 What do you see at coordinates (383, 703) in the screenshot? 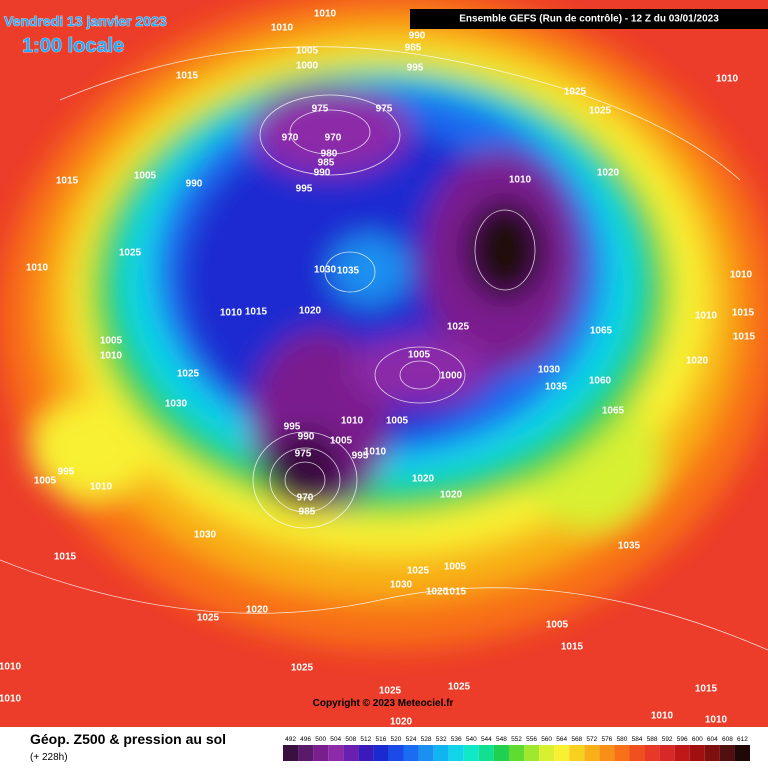
I see `copyright: Copyright © 2023 Meteociel.fr` at bounding box center [383, 703].